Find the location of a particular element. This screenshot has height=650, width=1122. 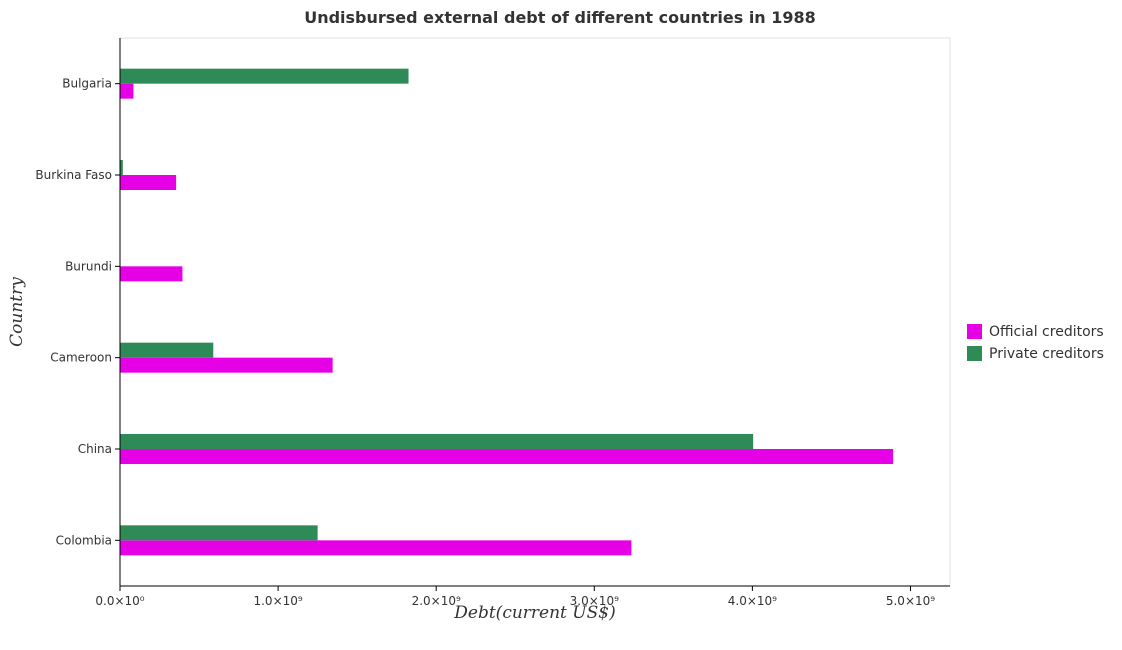

legend-swatch-private-creditors is located at coordinates (974, 353).